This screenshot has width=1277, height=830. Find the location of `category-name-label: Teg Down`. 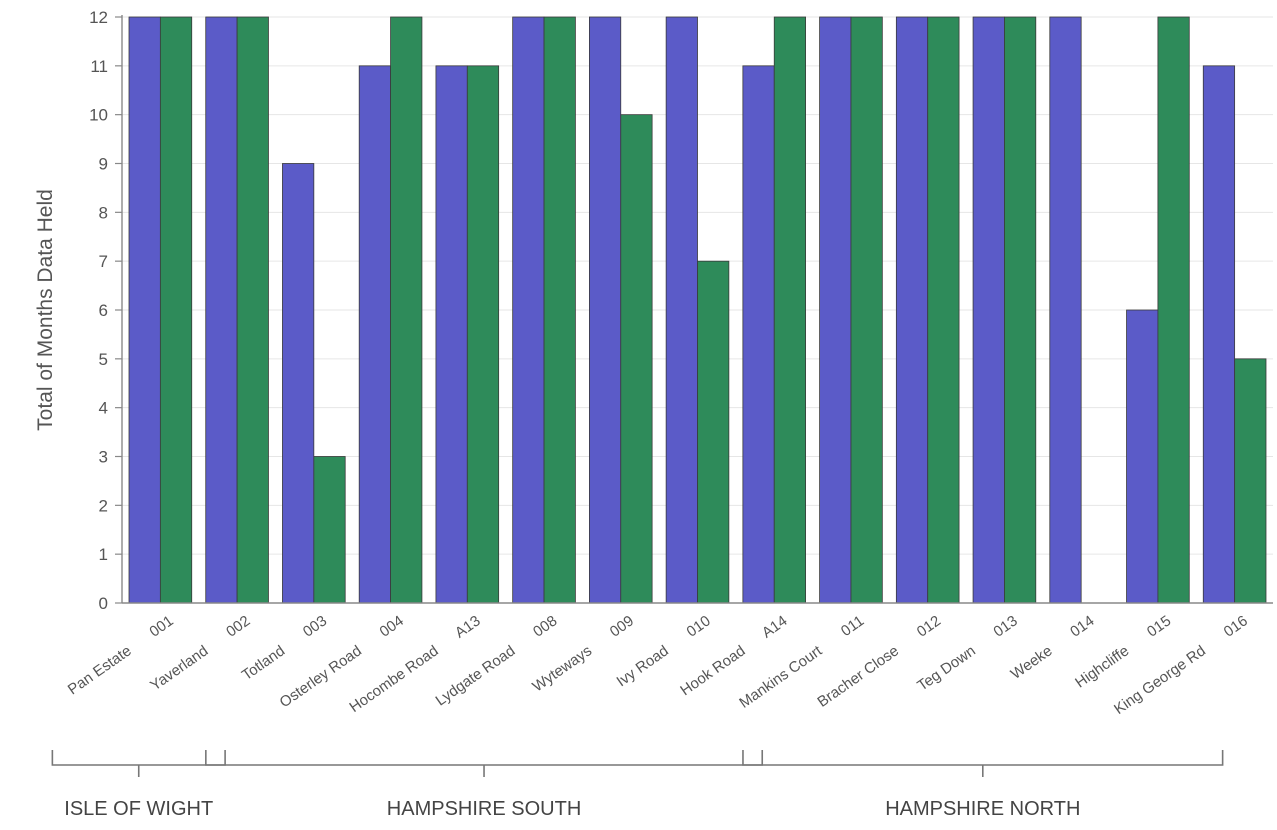

category-name-label: Teg Down is located at coordinates (946, 668).